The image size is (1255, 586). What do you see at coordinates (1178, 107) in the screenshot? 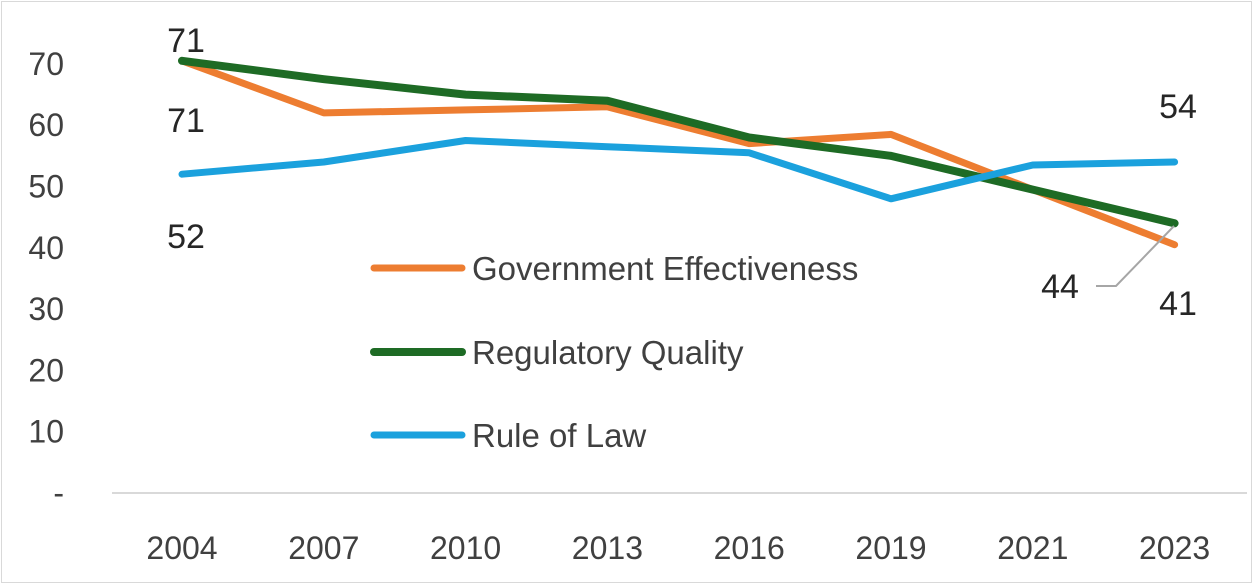
I see `data-label: 54` at bounding box center [1178, 107].